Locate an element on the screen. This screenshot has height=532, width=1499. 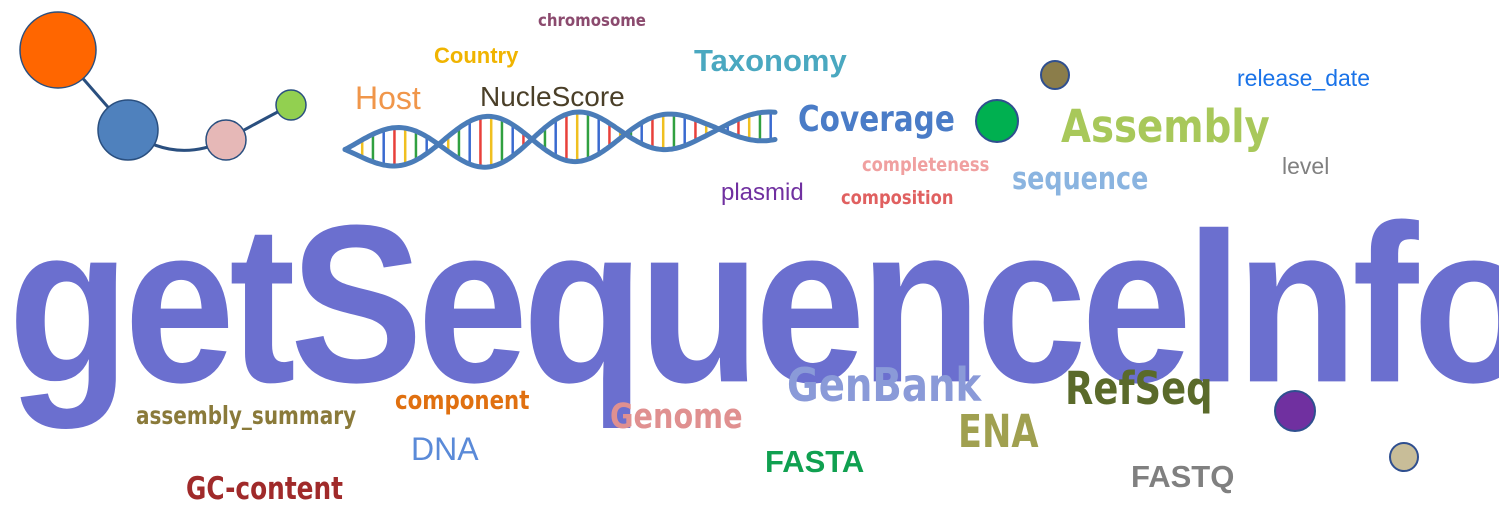
purple-dot is located at coordinates (1295, 411).